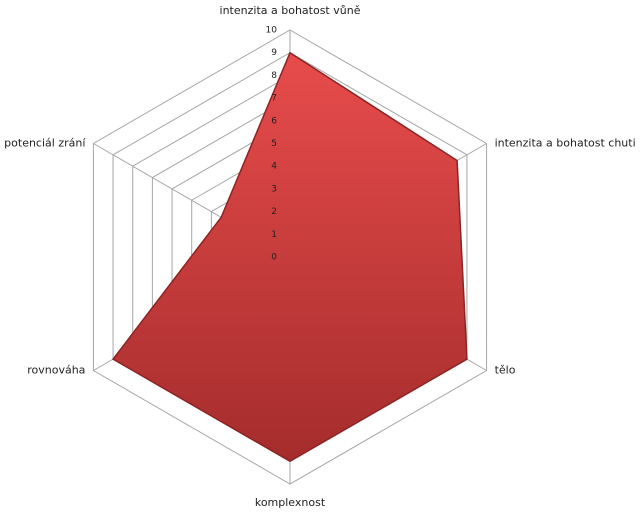  What do you see at coordinates (45, 143) in the screenshot?
I see `category-label: potenciál zrání` at bounding box center [45, 143].